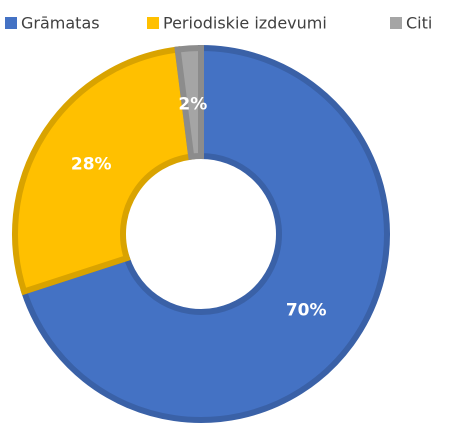 The width and height of the screenshot is (451, 426). Describe the element at coordinates (91, 164) in the screenshot. I see `data-label: 28%` at that location.